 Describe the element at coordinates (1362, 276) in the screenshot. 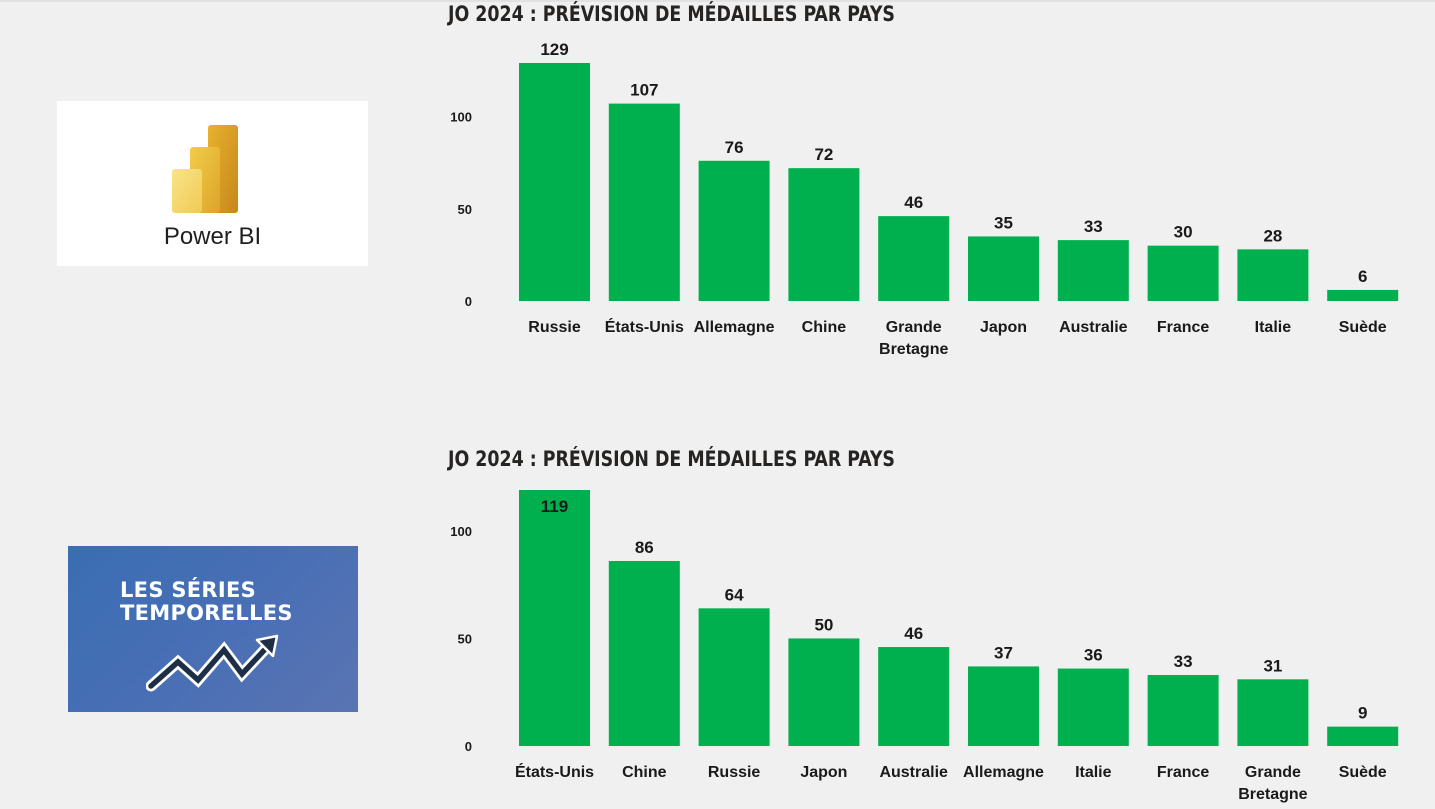

I see `data-label: 6` at that location.